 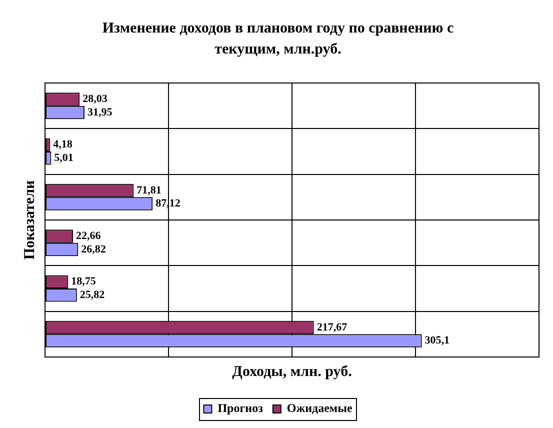 What do you see at coordinates (93, 294) in the screenshot?
I see `data-label: 25,82` at bounding box center [93, 294].